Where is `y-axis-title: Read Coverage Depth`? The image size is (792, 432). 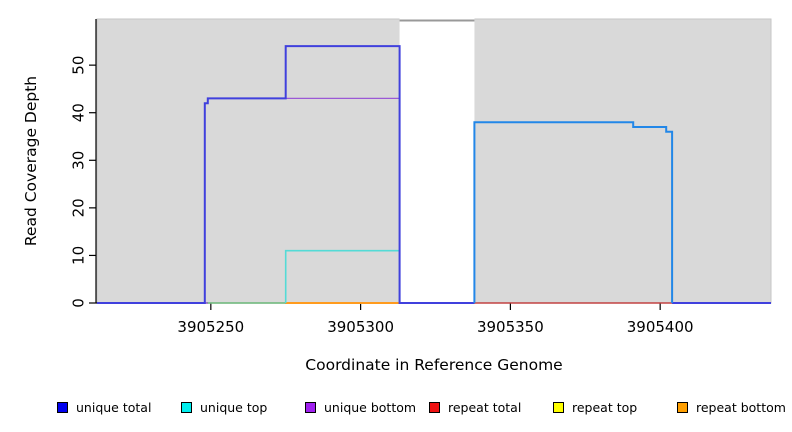
y-axis-title: Read Coverage Depth is located at coordinates (31, 161).